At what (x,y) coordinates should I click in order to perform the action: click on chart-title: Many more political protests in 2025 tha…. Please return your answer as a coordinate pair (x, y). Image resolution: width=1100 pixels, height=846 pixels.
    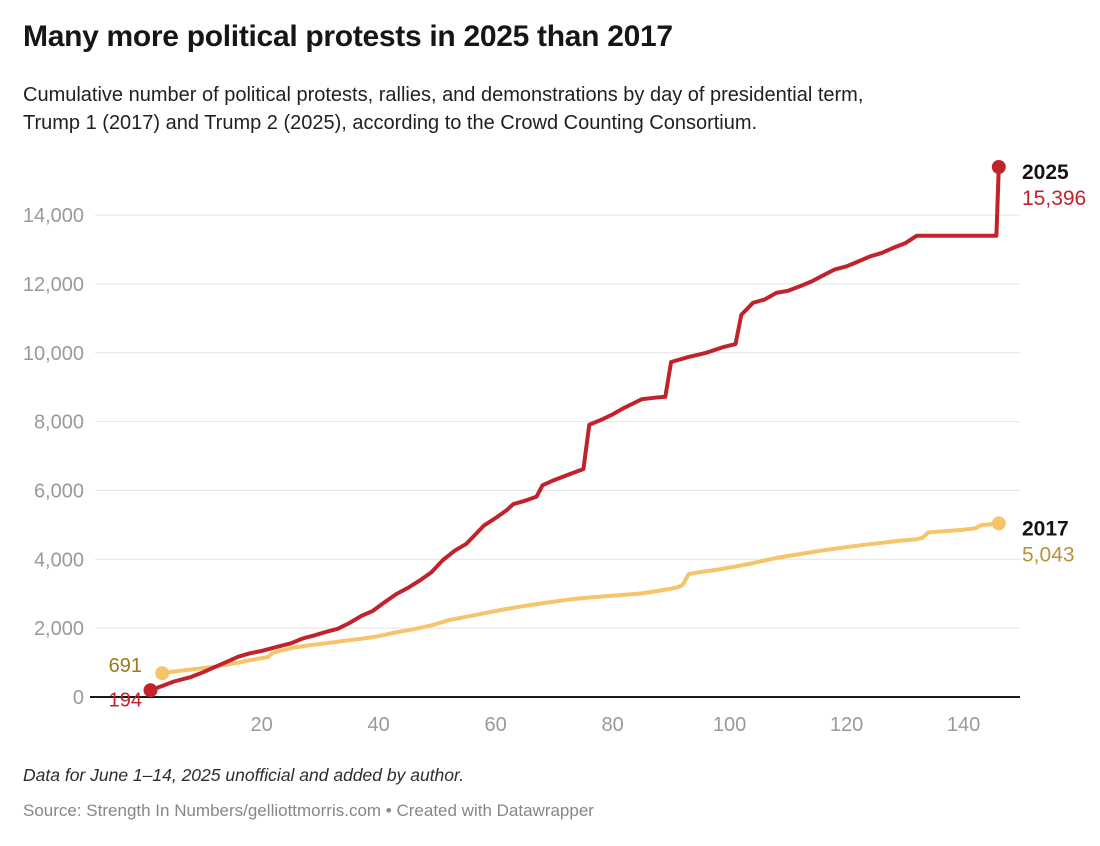
    Looking at the image, I should click on (348, 36).